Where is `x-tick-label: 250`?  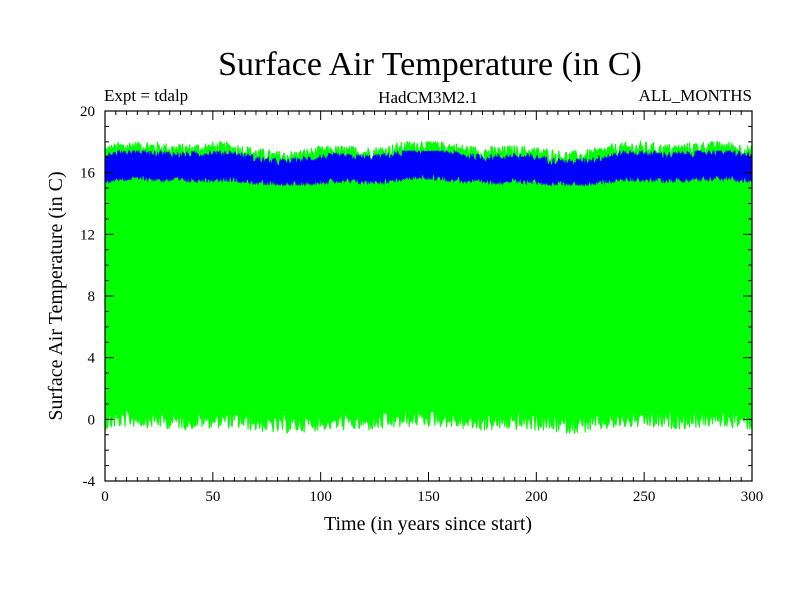
x-tick-label: 250 is located at coordinates (644, 497).